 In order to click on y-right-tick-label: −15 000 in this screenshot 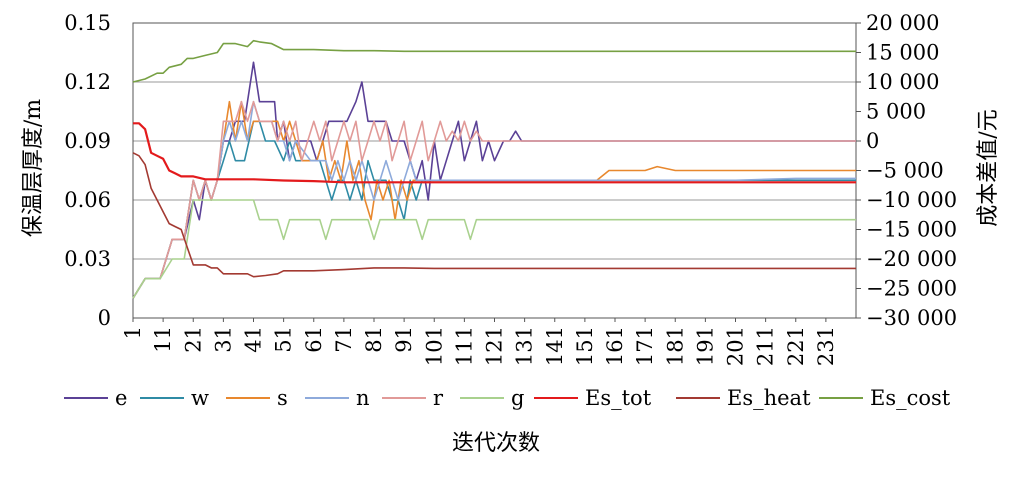, I will do `click(911, 230)`.